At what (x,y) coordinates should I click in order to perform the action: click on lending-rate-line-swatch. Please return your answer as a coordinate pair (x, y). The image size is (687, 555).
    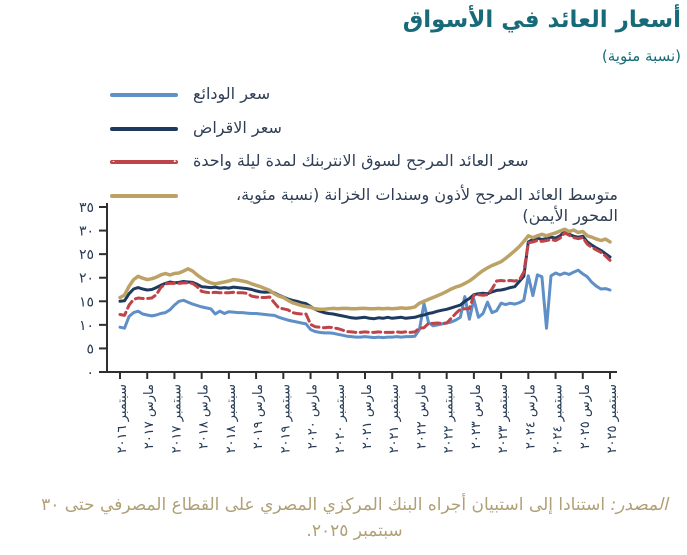
    Looking at the image, I should click on (144, 128).